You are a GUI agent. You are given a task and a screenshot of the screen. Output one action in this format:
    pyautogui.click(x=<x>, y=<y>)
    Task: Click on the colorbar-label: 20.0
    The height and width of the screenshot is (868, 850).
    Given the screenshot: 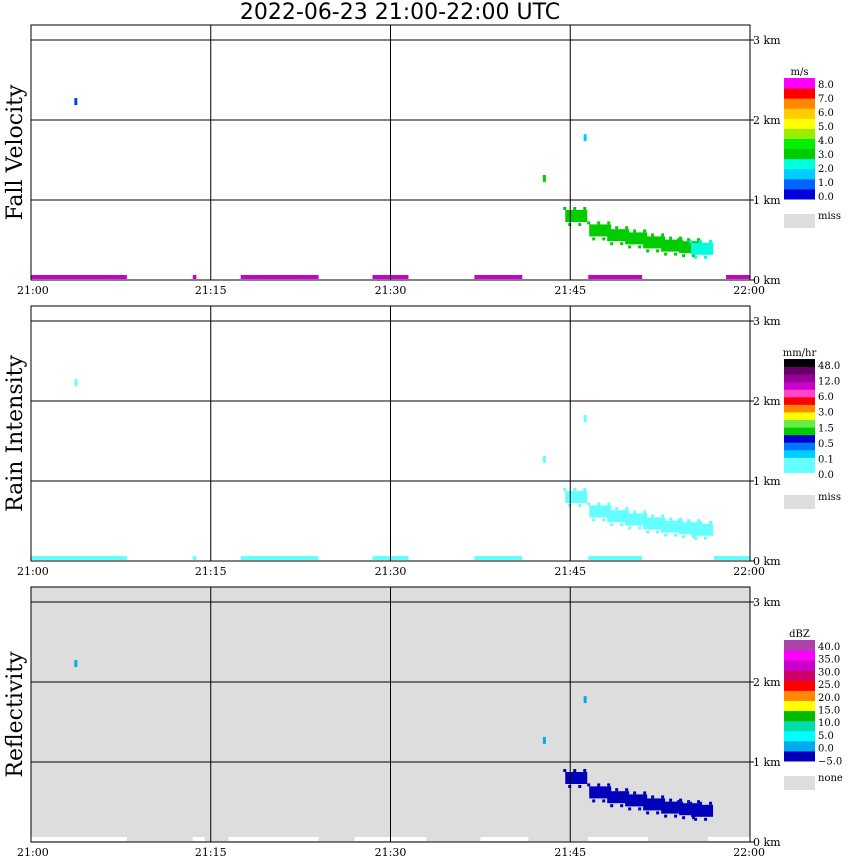 What is the action you would take?
    pyautogui.click(x=829, y=698)
    